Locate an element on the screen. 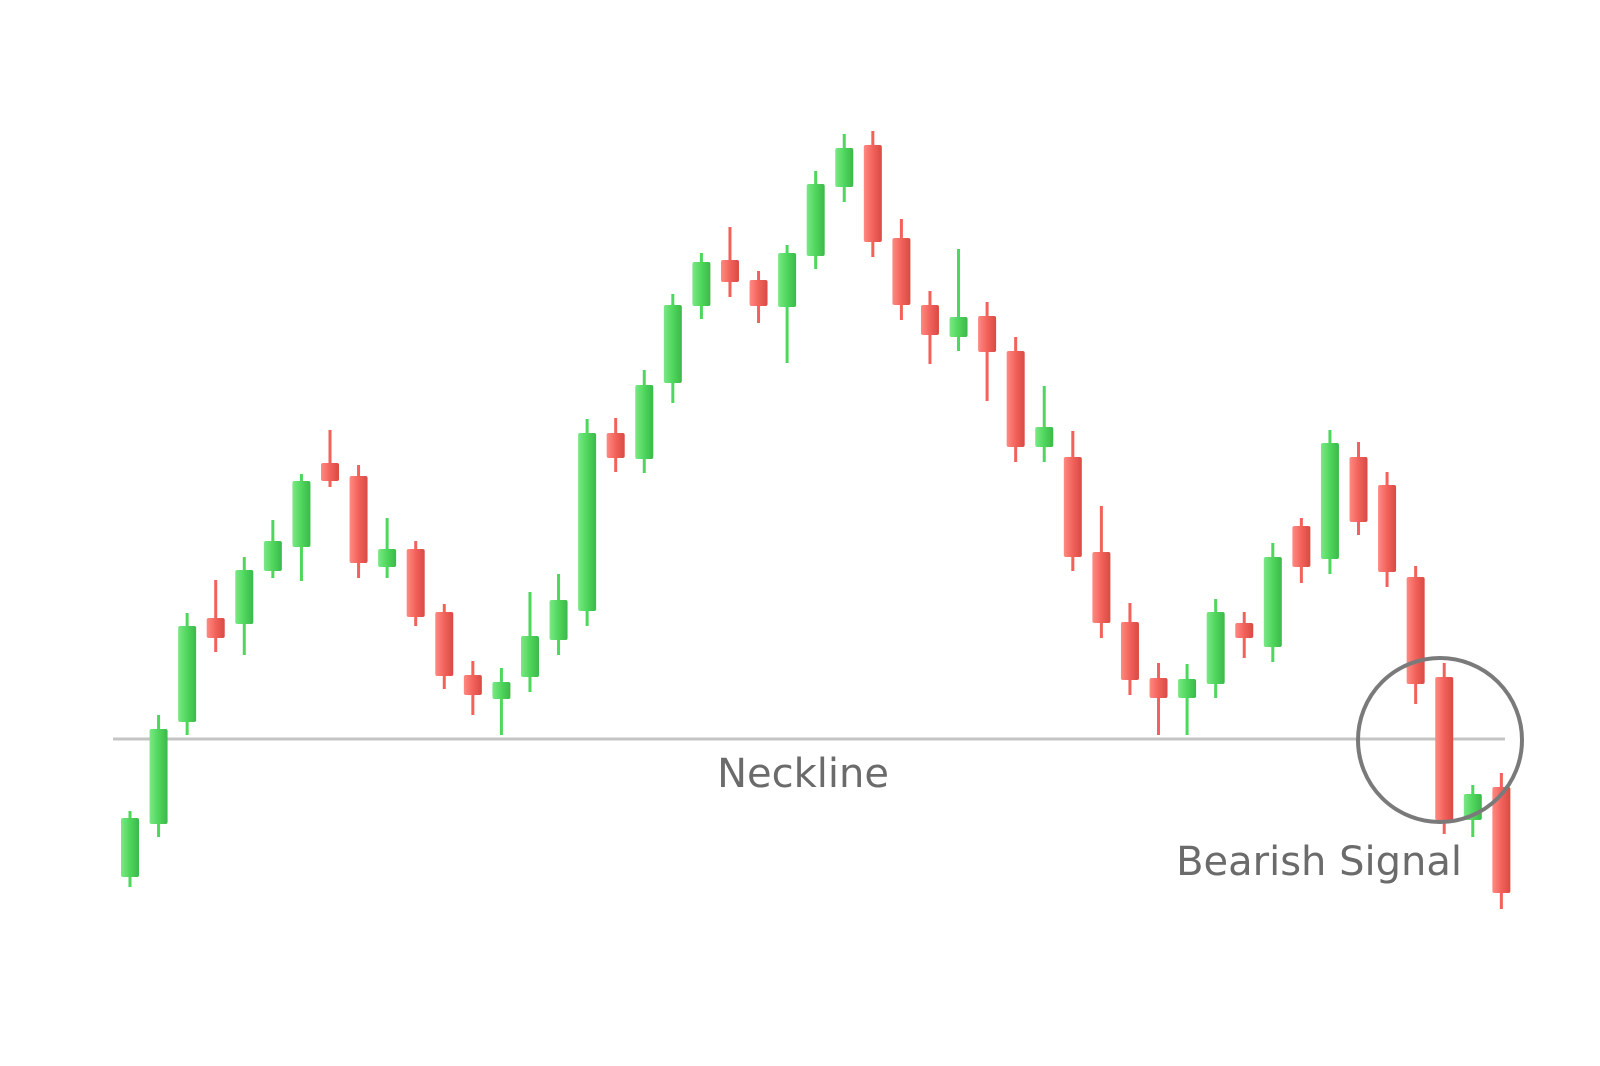 The width and height of the screenshot is (1600, 1066). signal-circle is located at coordinates (1440, 740).